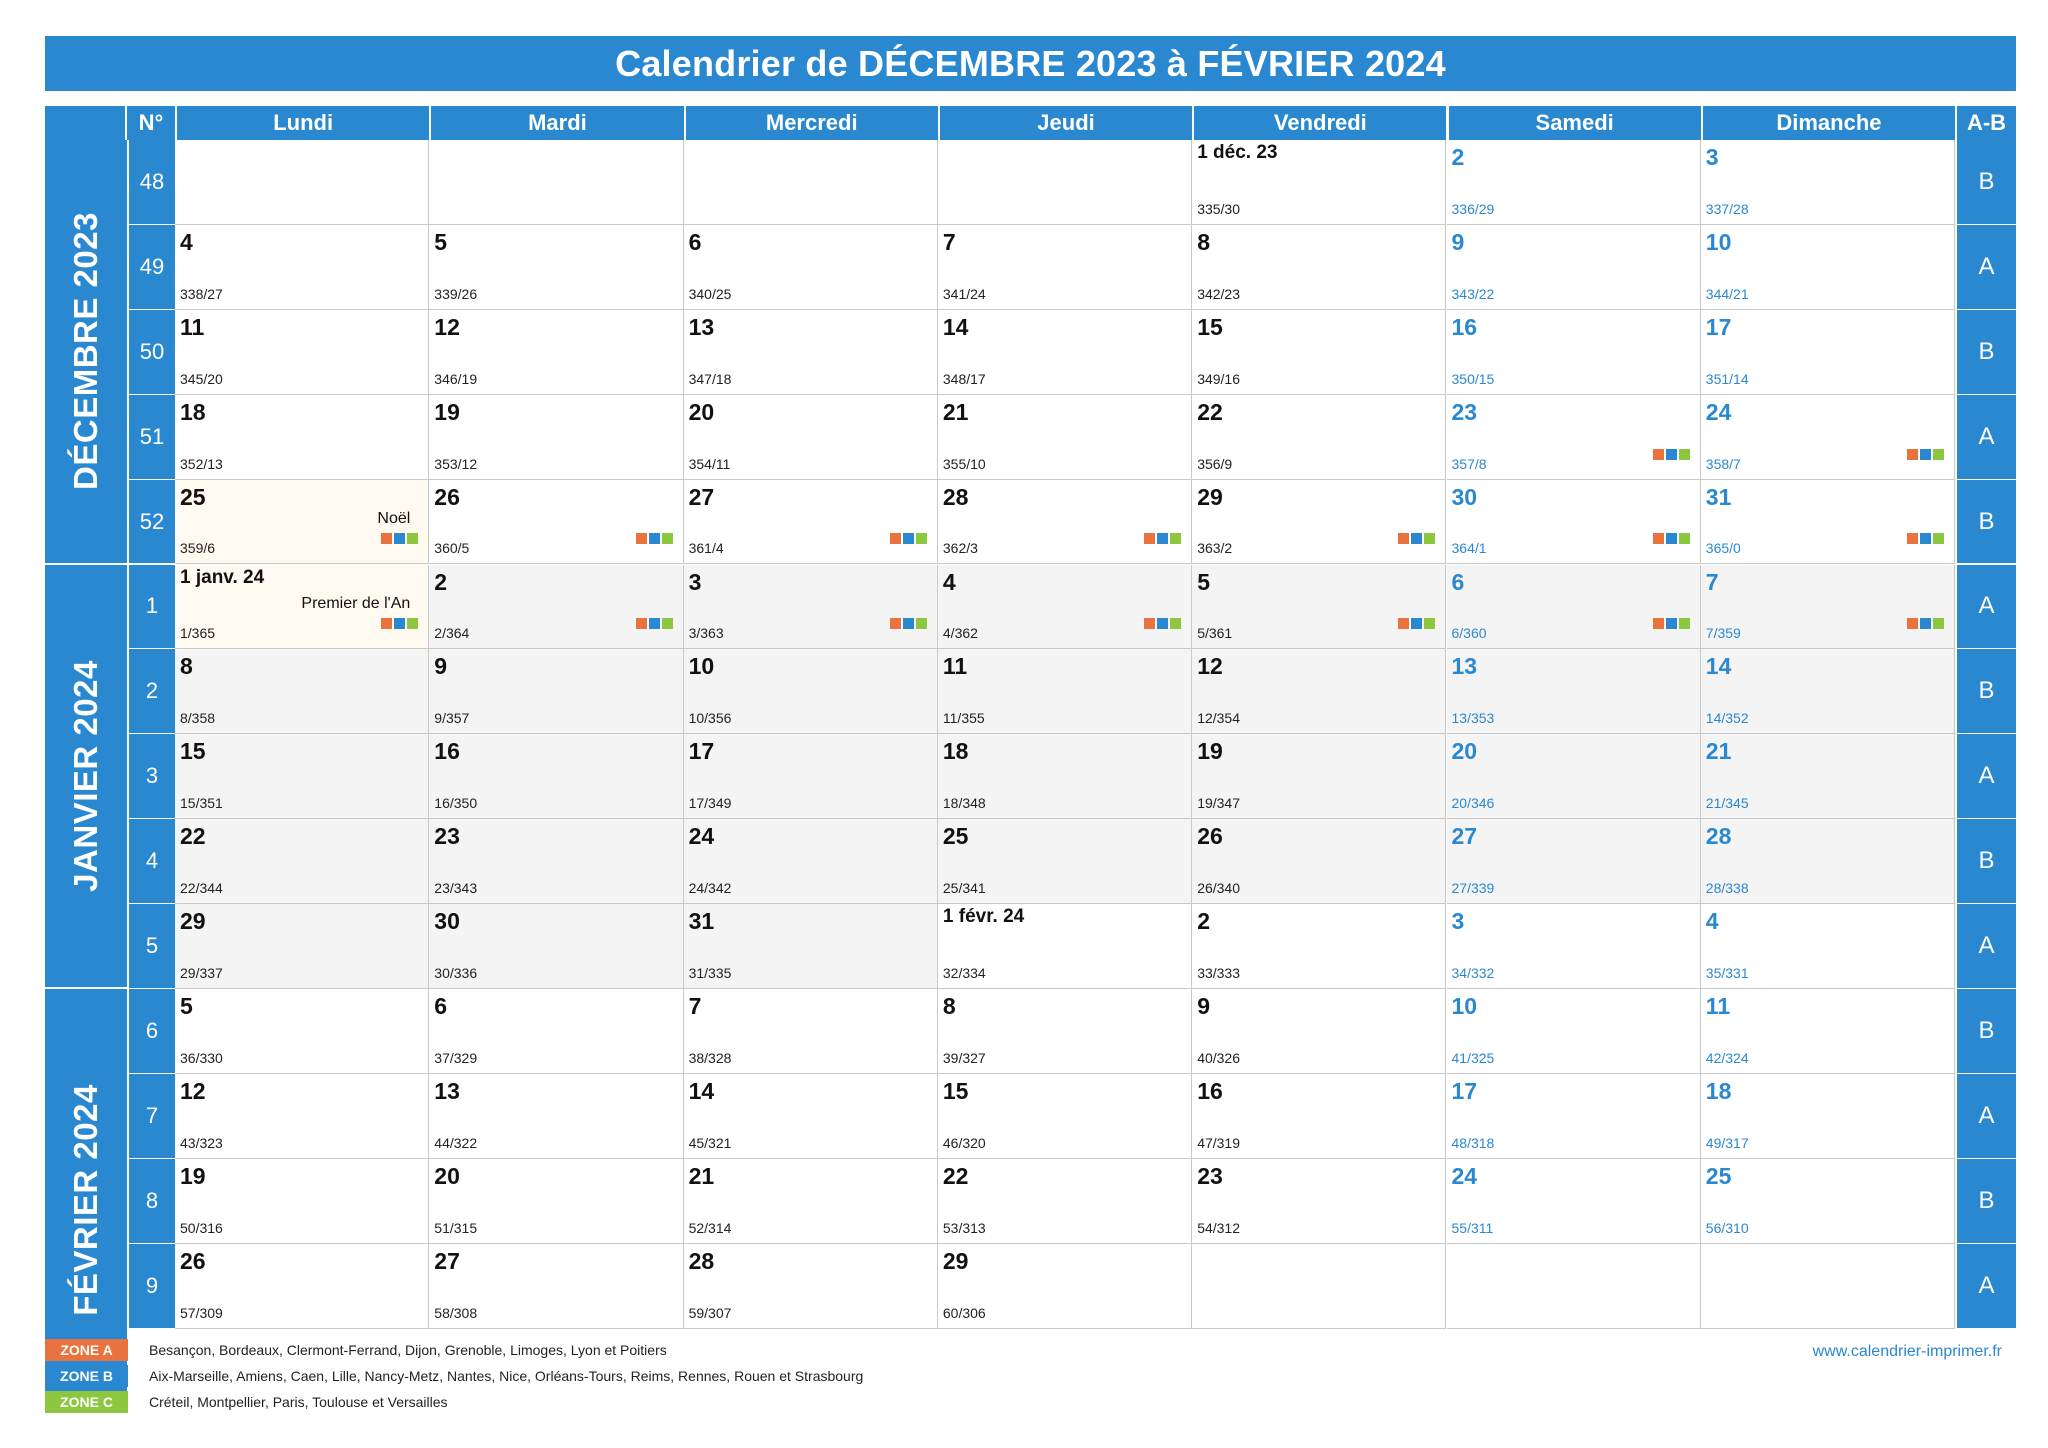 The height and width of the screenshot is (1448, 2048). Describe the element at coordinates (810, 862) in the screenshot. I see `day-cell: 24 24/342` at that location.